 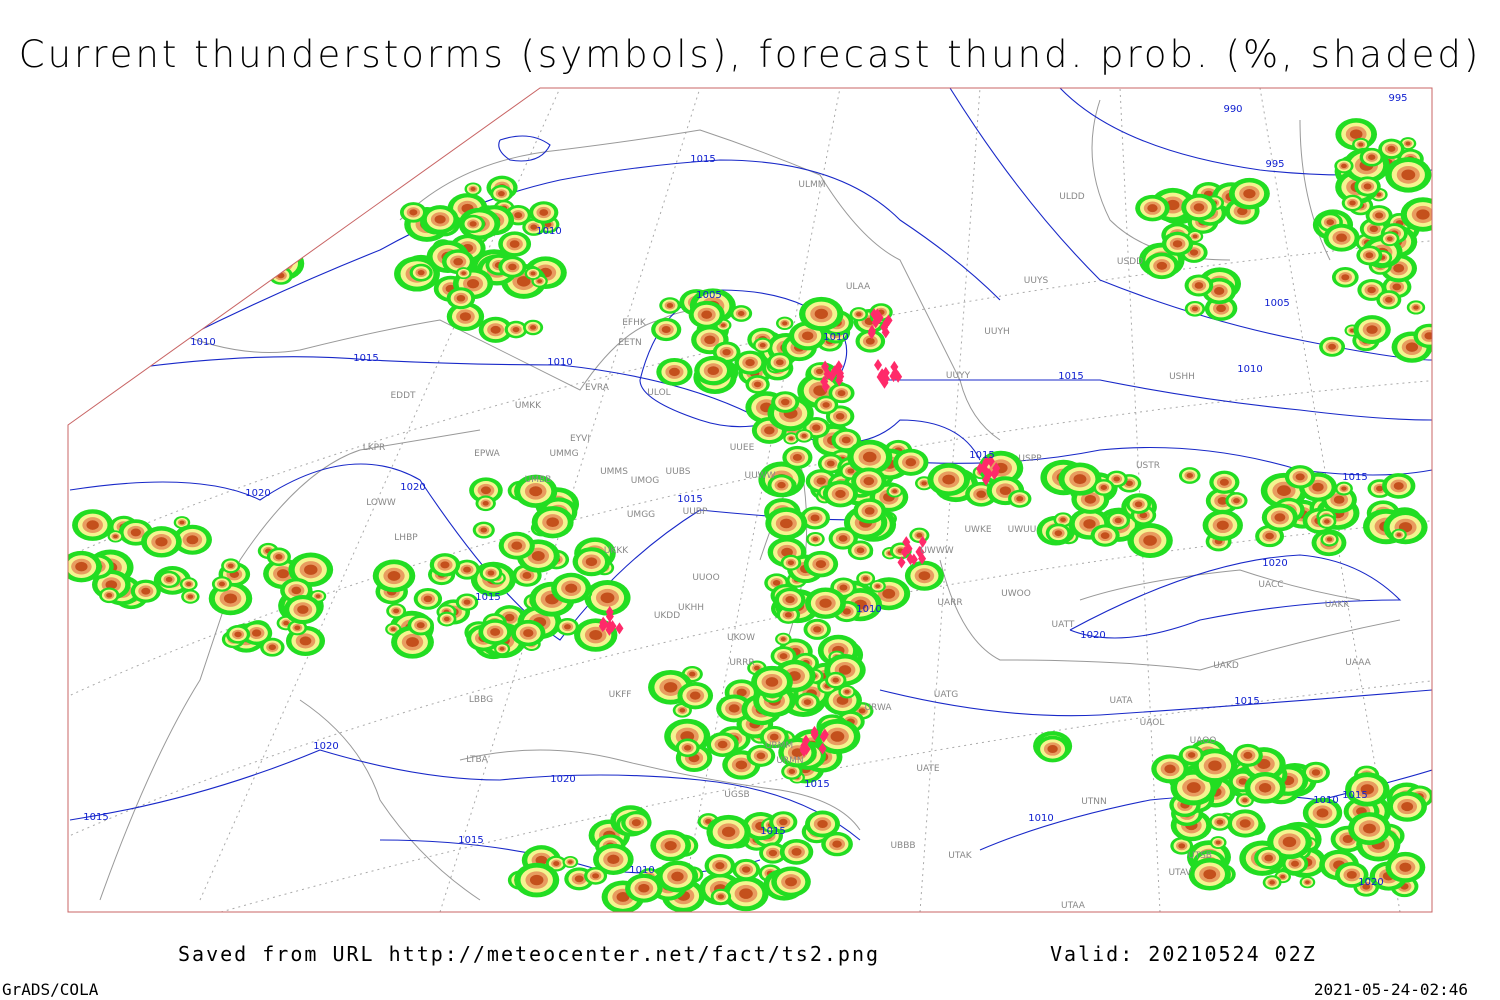 What do you see at coordinates (1391, 989) in the screenshot?
I see `timestamp: 2021-05-24-02:46` at bounding box center [1391, 989].